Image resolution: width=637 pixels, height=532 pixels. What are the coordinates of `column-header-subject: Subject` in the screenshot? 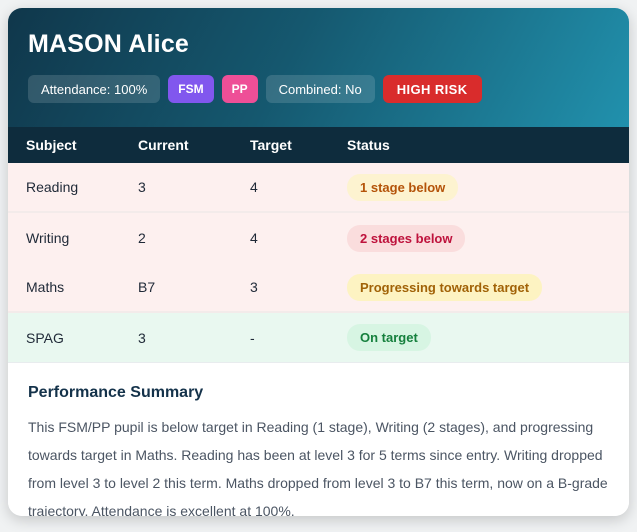 It's located at (51, 145).